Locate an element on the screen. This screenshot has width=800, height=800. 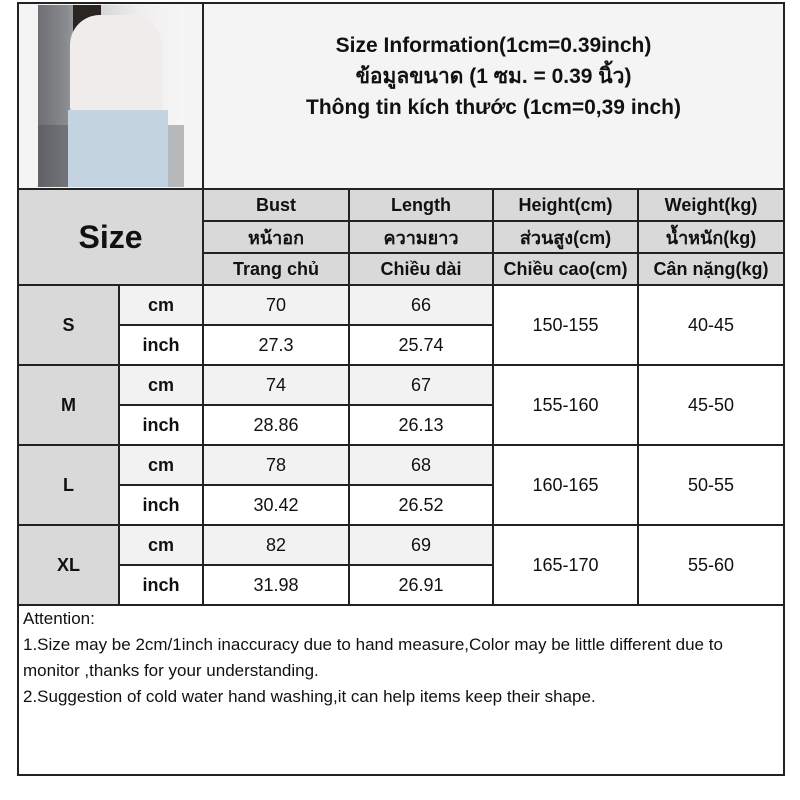
size-label: M is located at coordinates (68, 405).